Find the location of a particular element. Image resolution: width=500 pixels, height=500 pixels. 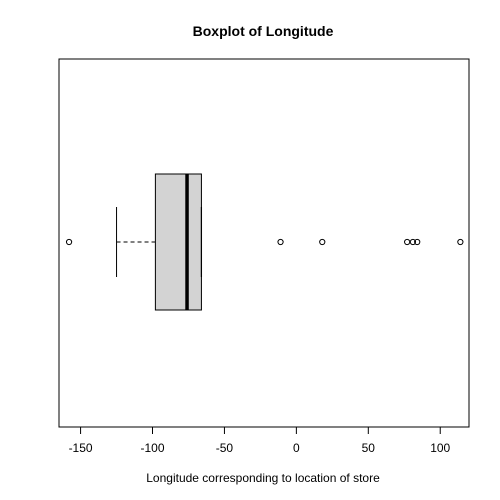

x-tick-label: 50 is located at coordinates (369, 448).